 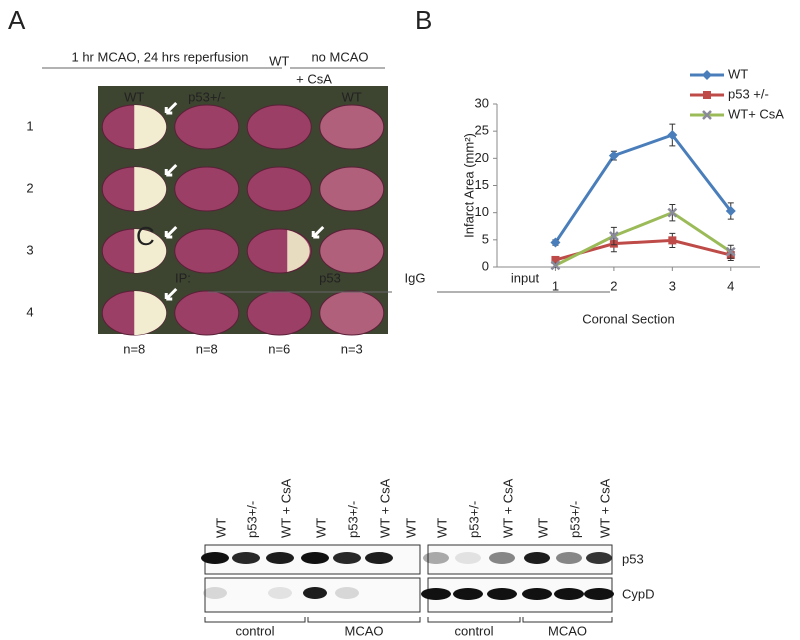 What do you see at coordinates (314, 78) in the screenshot?
I see `column-sub-label: + CsA` at bounding box center [314, 78].